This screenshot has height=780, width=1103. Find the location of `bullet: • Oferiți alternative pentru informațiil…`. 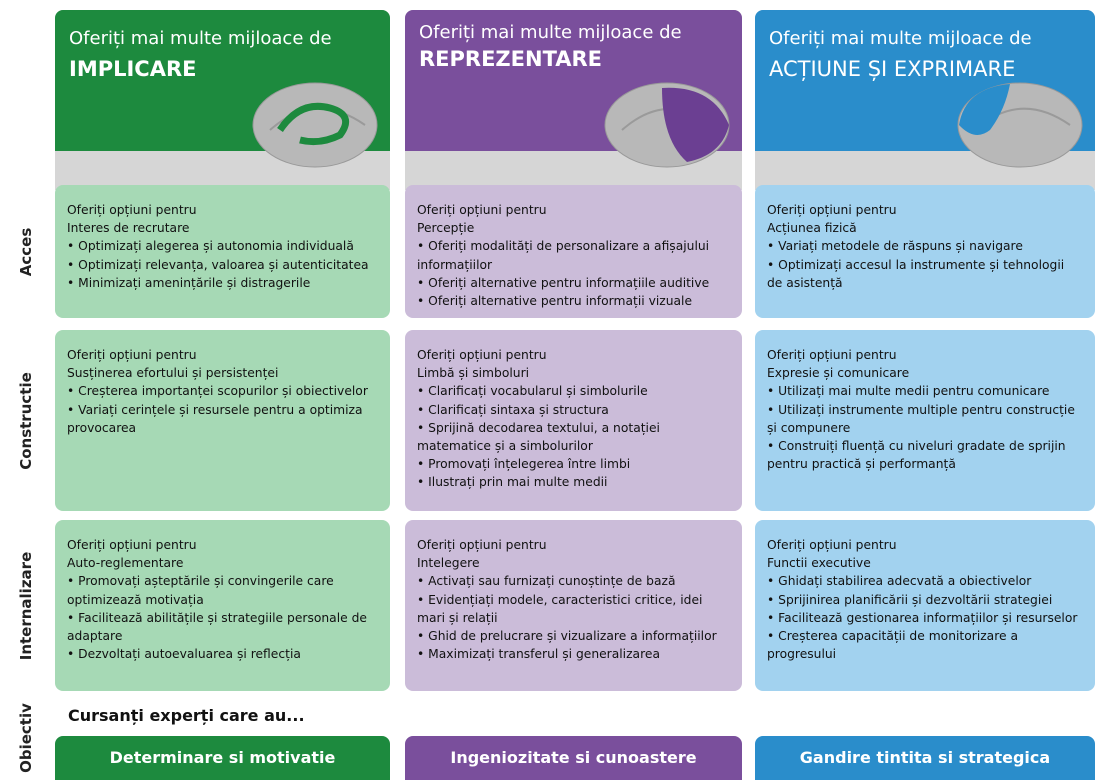

bullet: • Oferiți alternative pentru informațiil… is located at coordinates (563, 282).